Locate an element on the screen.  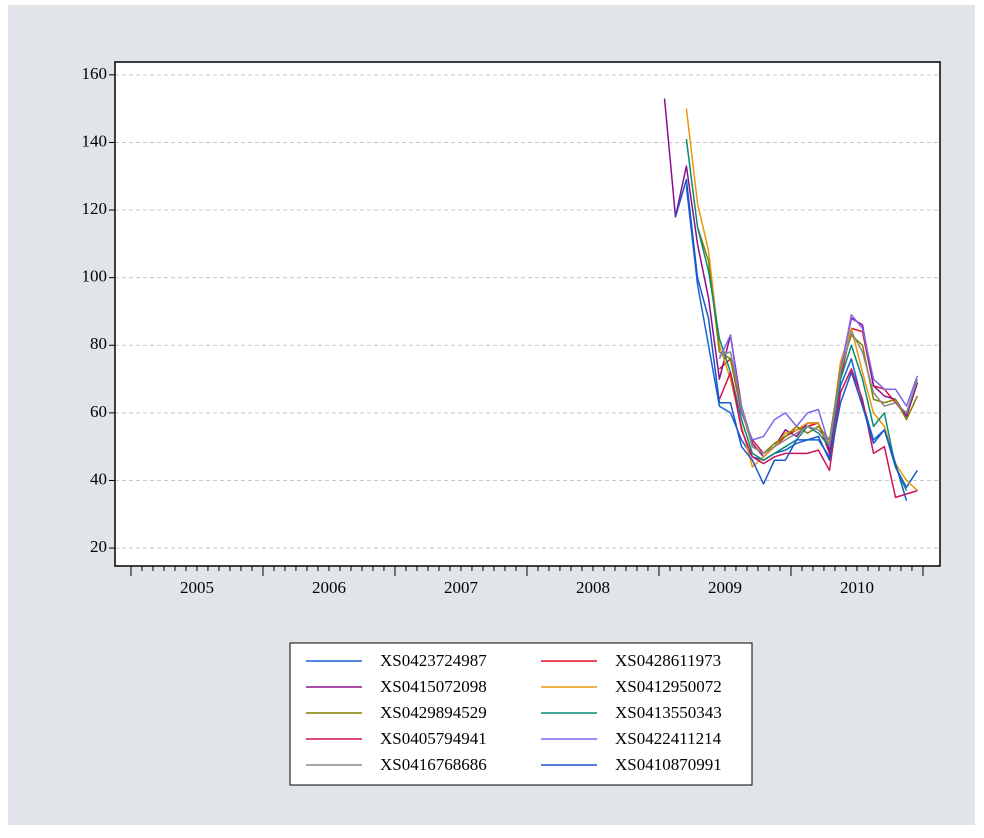
x-tick-label: 2009 is located at coordinates (725, 587).